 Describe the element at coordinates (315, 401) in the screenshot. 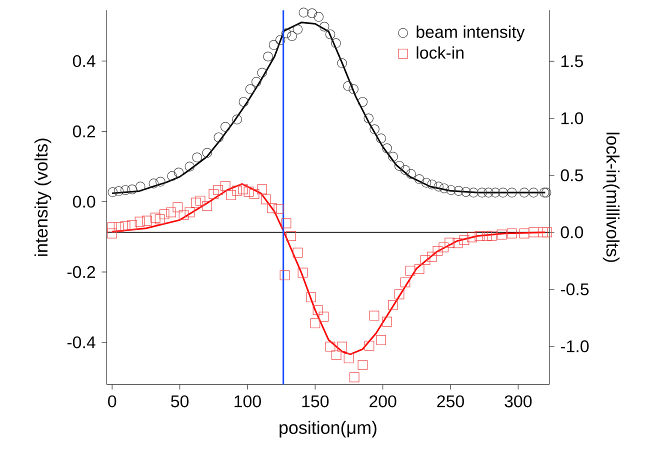

I see `x-tick-label: 150` at that location.